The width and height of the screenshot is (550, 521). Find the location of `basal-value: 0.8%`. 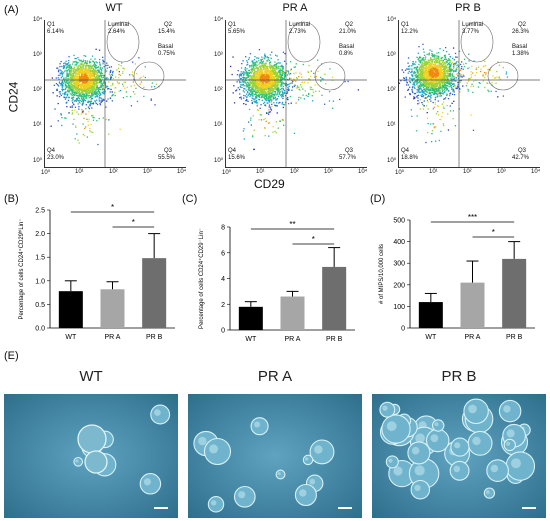

basal-value: 0.8% is located at coordinates (346, 54).